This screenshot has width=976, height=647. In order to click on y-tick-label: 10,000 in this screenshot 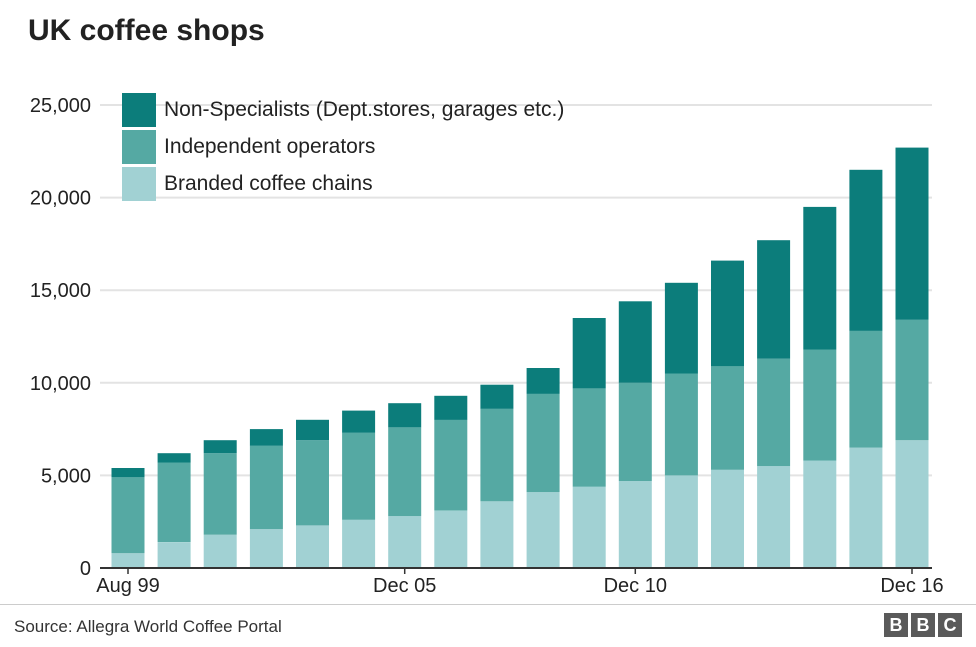, I will do `click(60, 384)`.